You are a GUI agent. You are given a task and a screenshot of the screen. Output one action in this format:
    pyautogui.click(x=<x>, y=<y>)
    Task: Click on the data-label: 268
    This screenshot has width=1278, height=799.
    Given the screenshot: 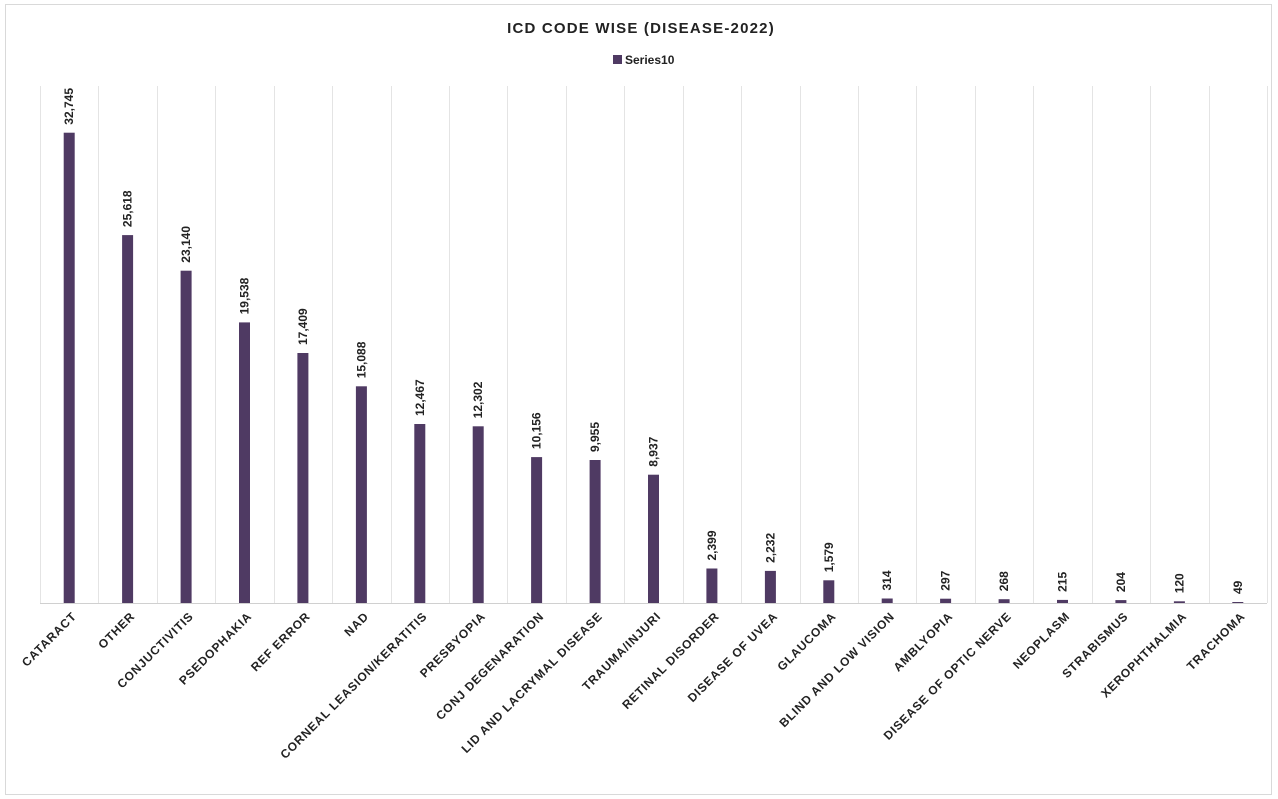 What is the action you would take?
    pyautogui.click(x=1004, y=581)
    